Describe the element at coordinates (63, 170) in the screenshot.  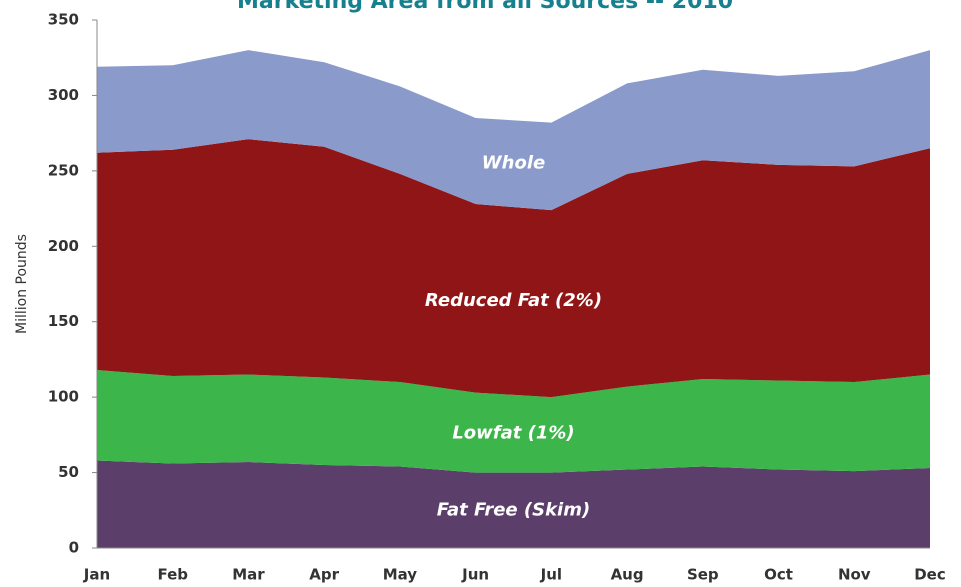
I see `y-tick-label: 250` at that location.